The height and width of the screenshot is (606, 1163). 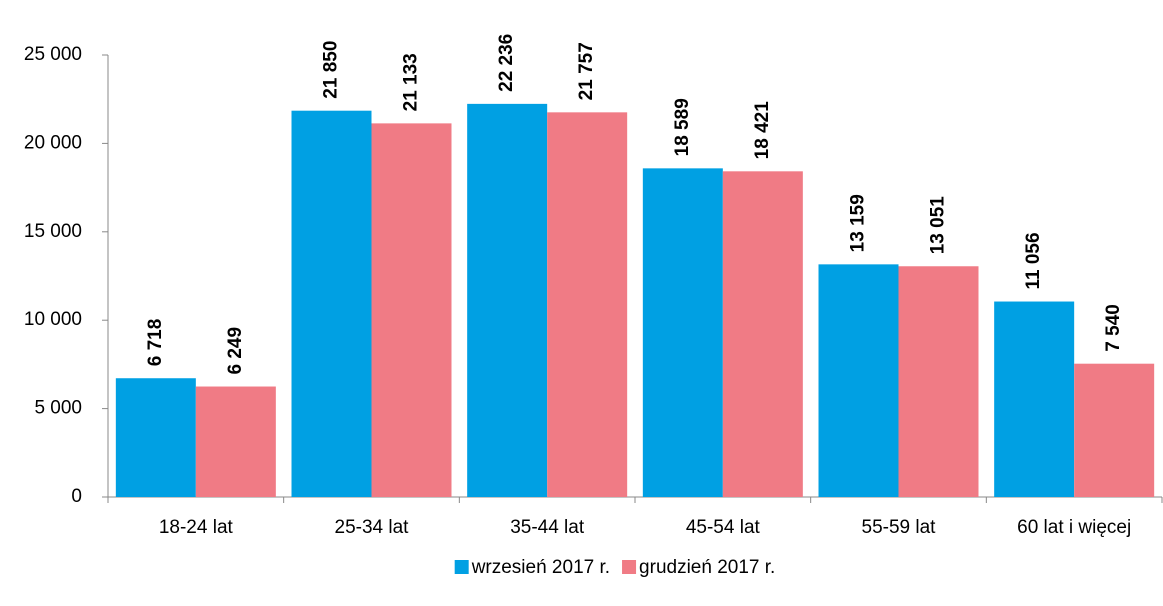 I want to click on y-tick-label: 5 000, so click(x=58, y=408).